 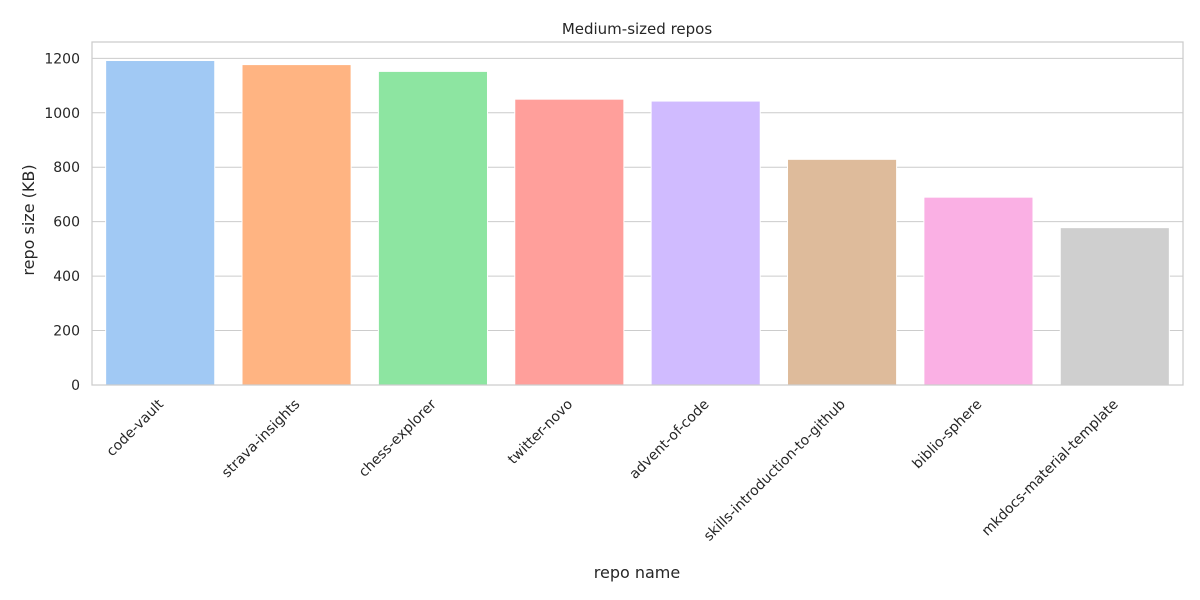 I want to click on bar-strava-insights, so click(x=296, y=225).